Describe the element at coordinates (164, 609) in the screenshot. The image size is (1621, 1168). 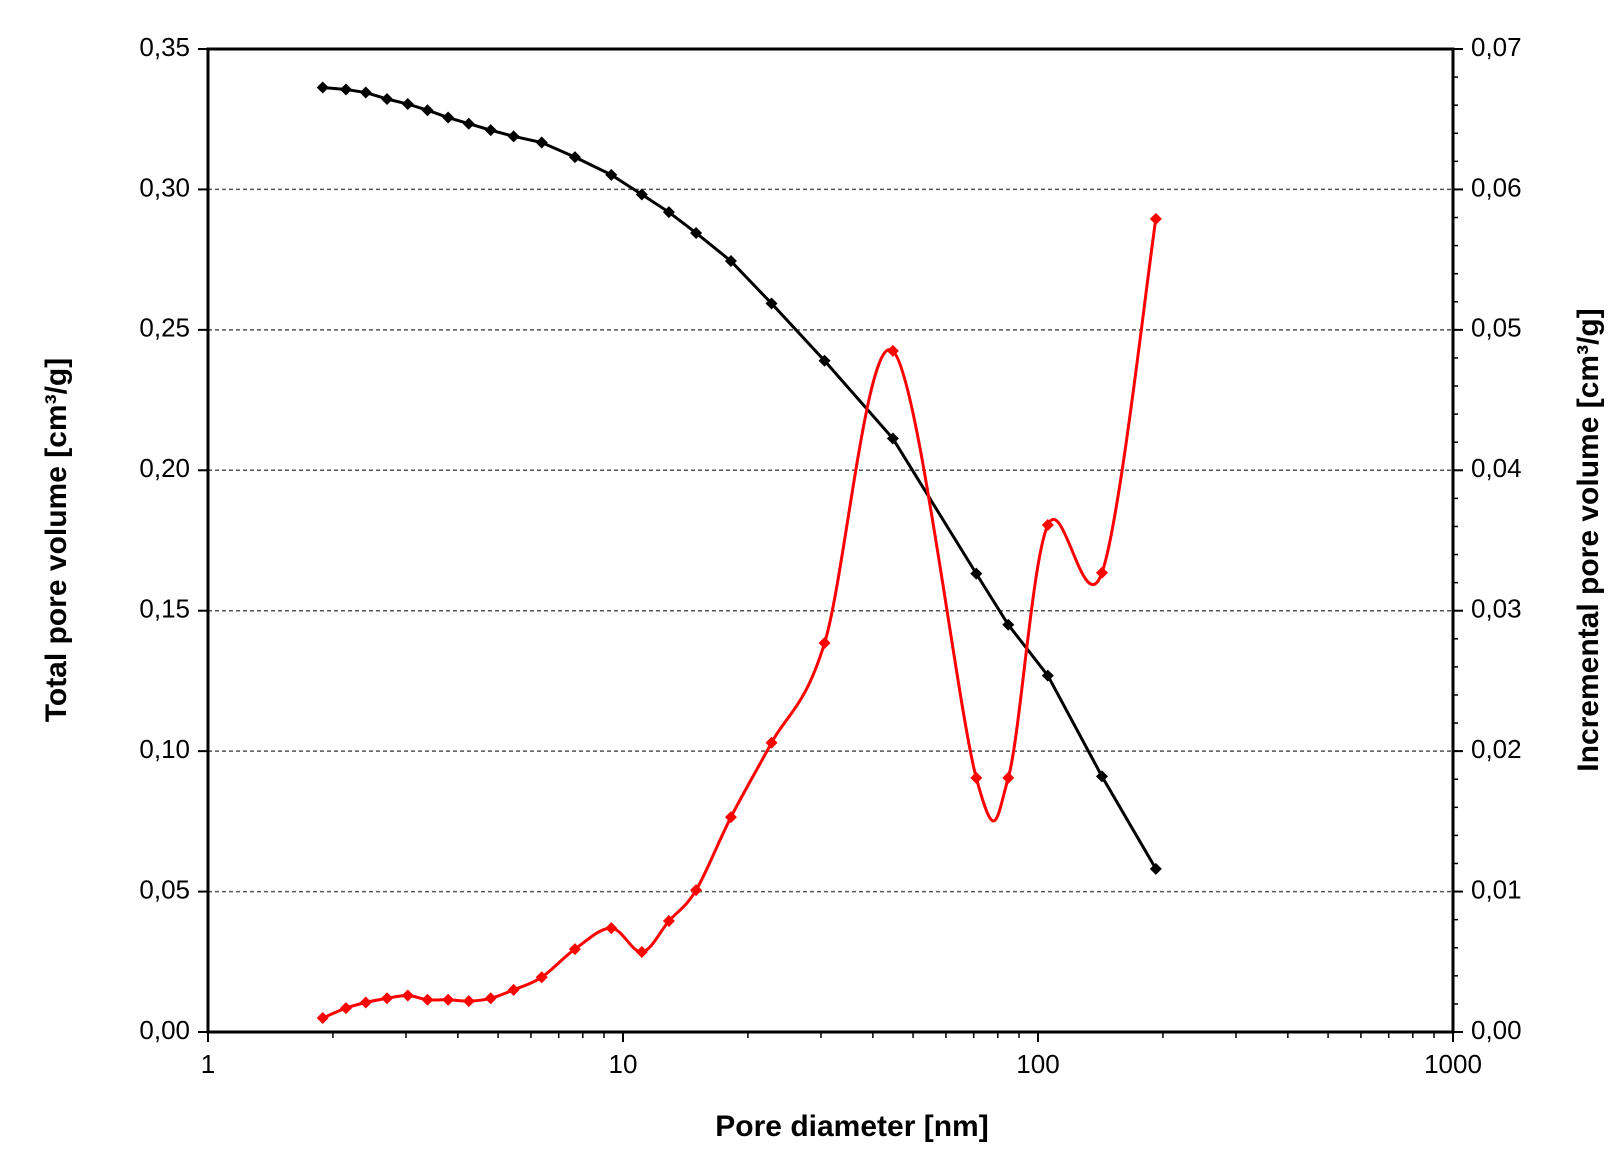
I see `y-tick-label: 0,15` at that location.